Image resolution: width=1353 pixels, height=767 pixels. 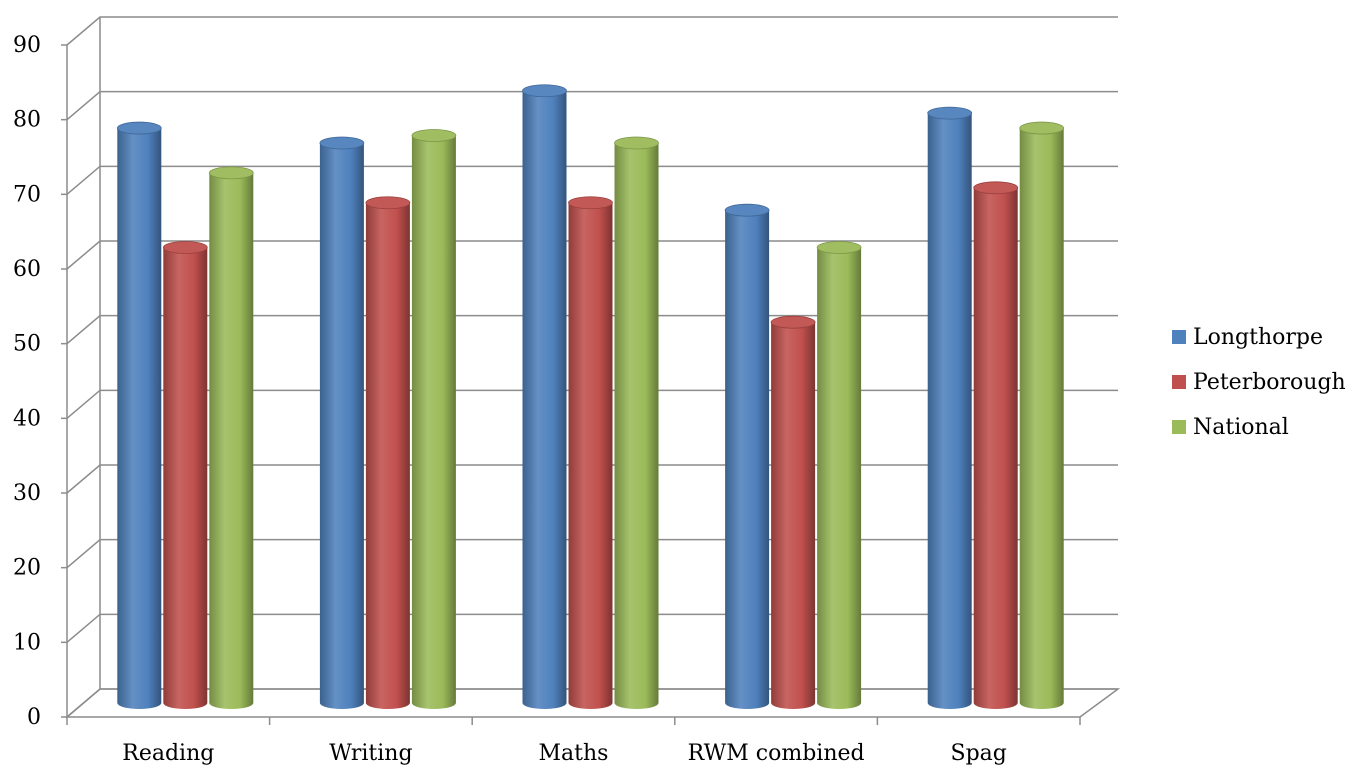 I want to click on legend-item-peterborough: Peterborough, so click(x=1259, y=382).